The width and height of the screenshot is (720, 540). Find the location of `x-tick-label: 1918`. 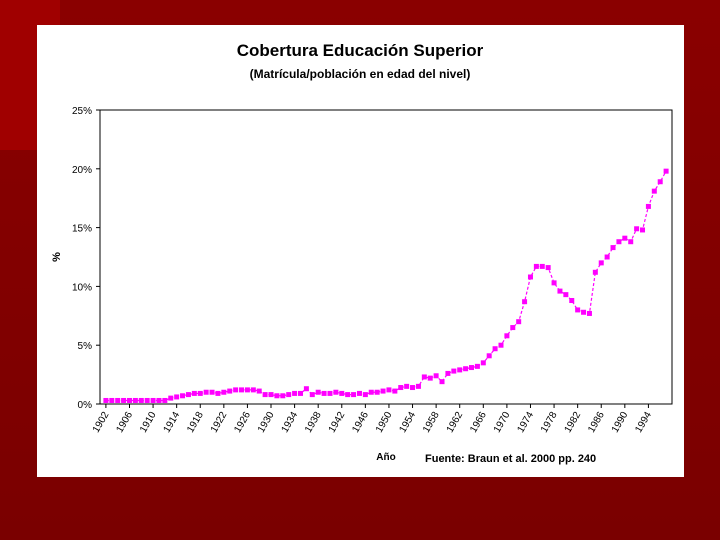

x-tick-label: 1918 is located at coordinates (195, 422).